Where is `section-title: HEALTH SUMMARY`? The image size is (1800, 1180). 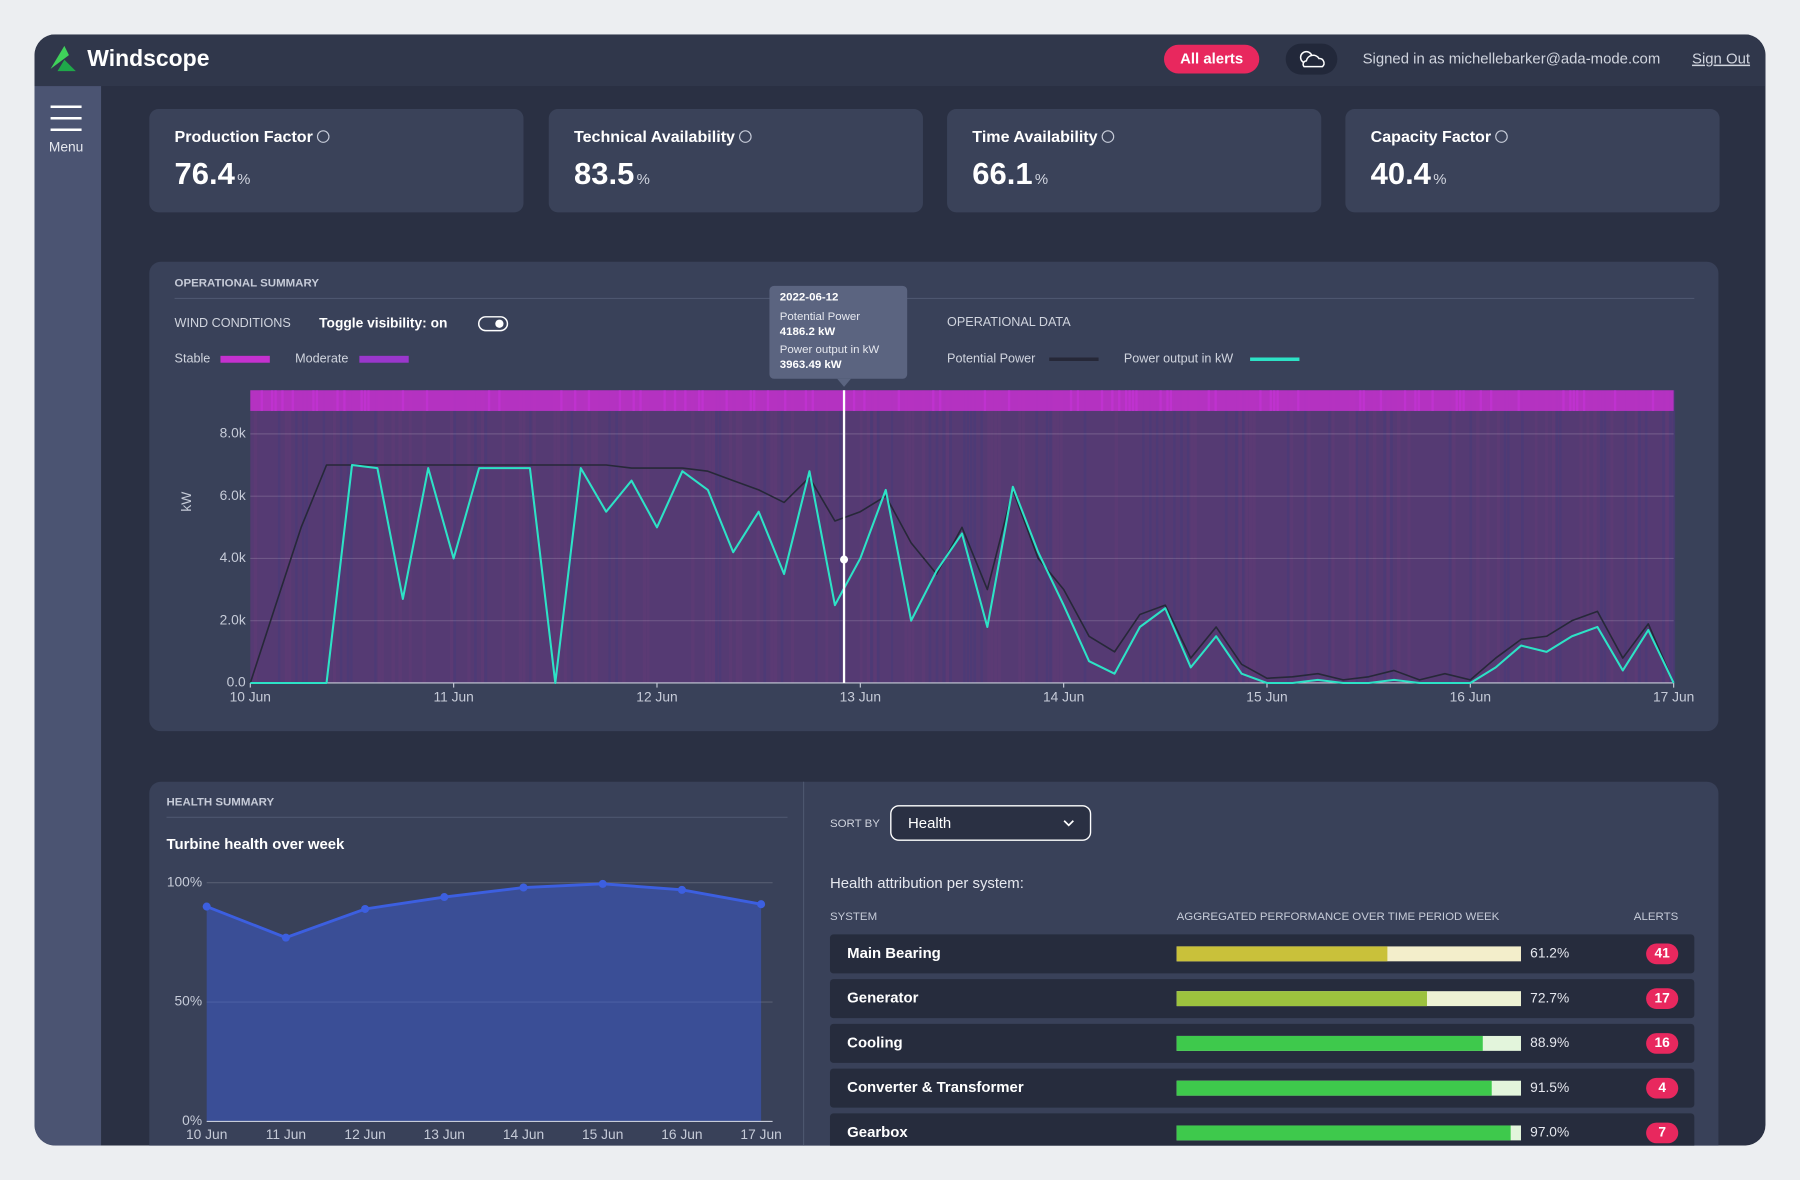
section-title: HEALTH SUMMARY is located at coordinates (221, 802).